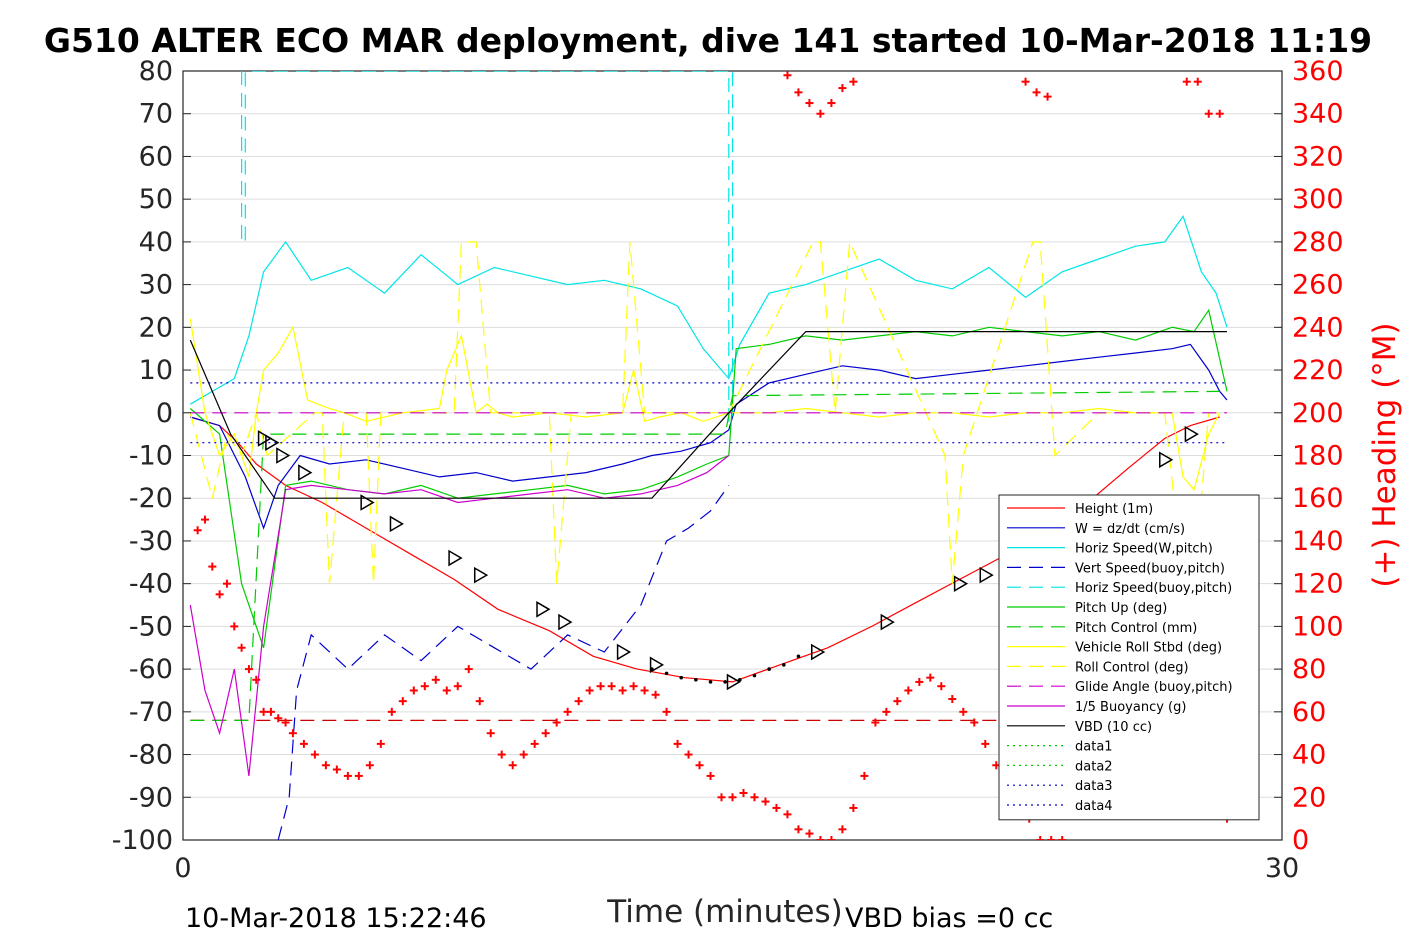 The height and width of the screenshot is (945, 1417). What do you see at coordinates (1113, 727) in the screenshot?
I see `legend-entry: VBD (10 cc)` at bounding box center [1113, 727].